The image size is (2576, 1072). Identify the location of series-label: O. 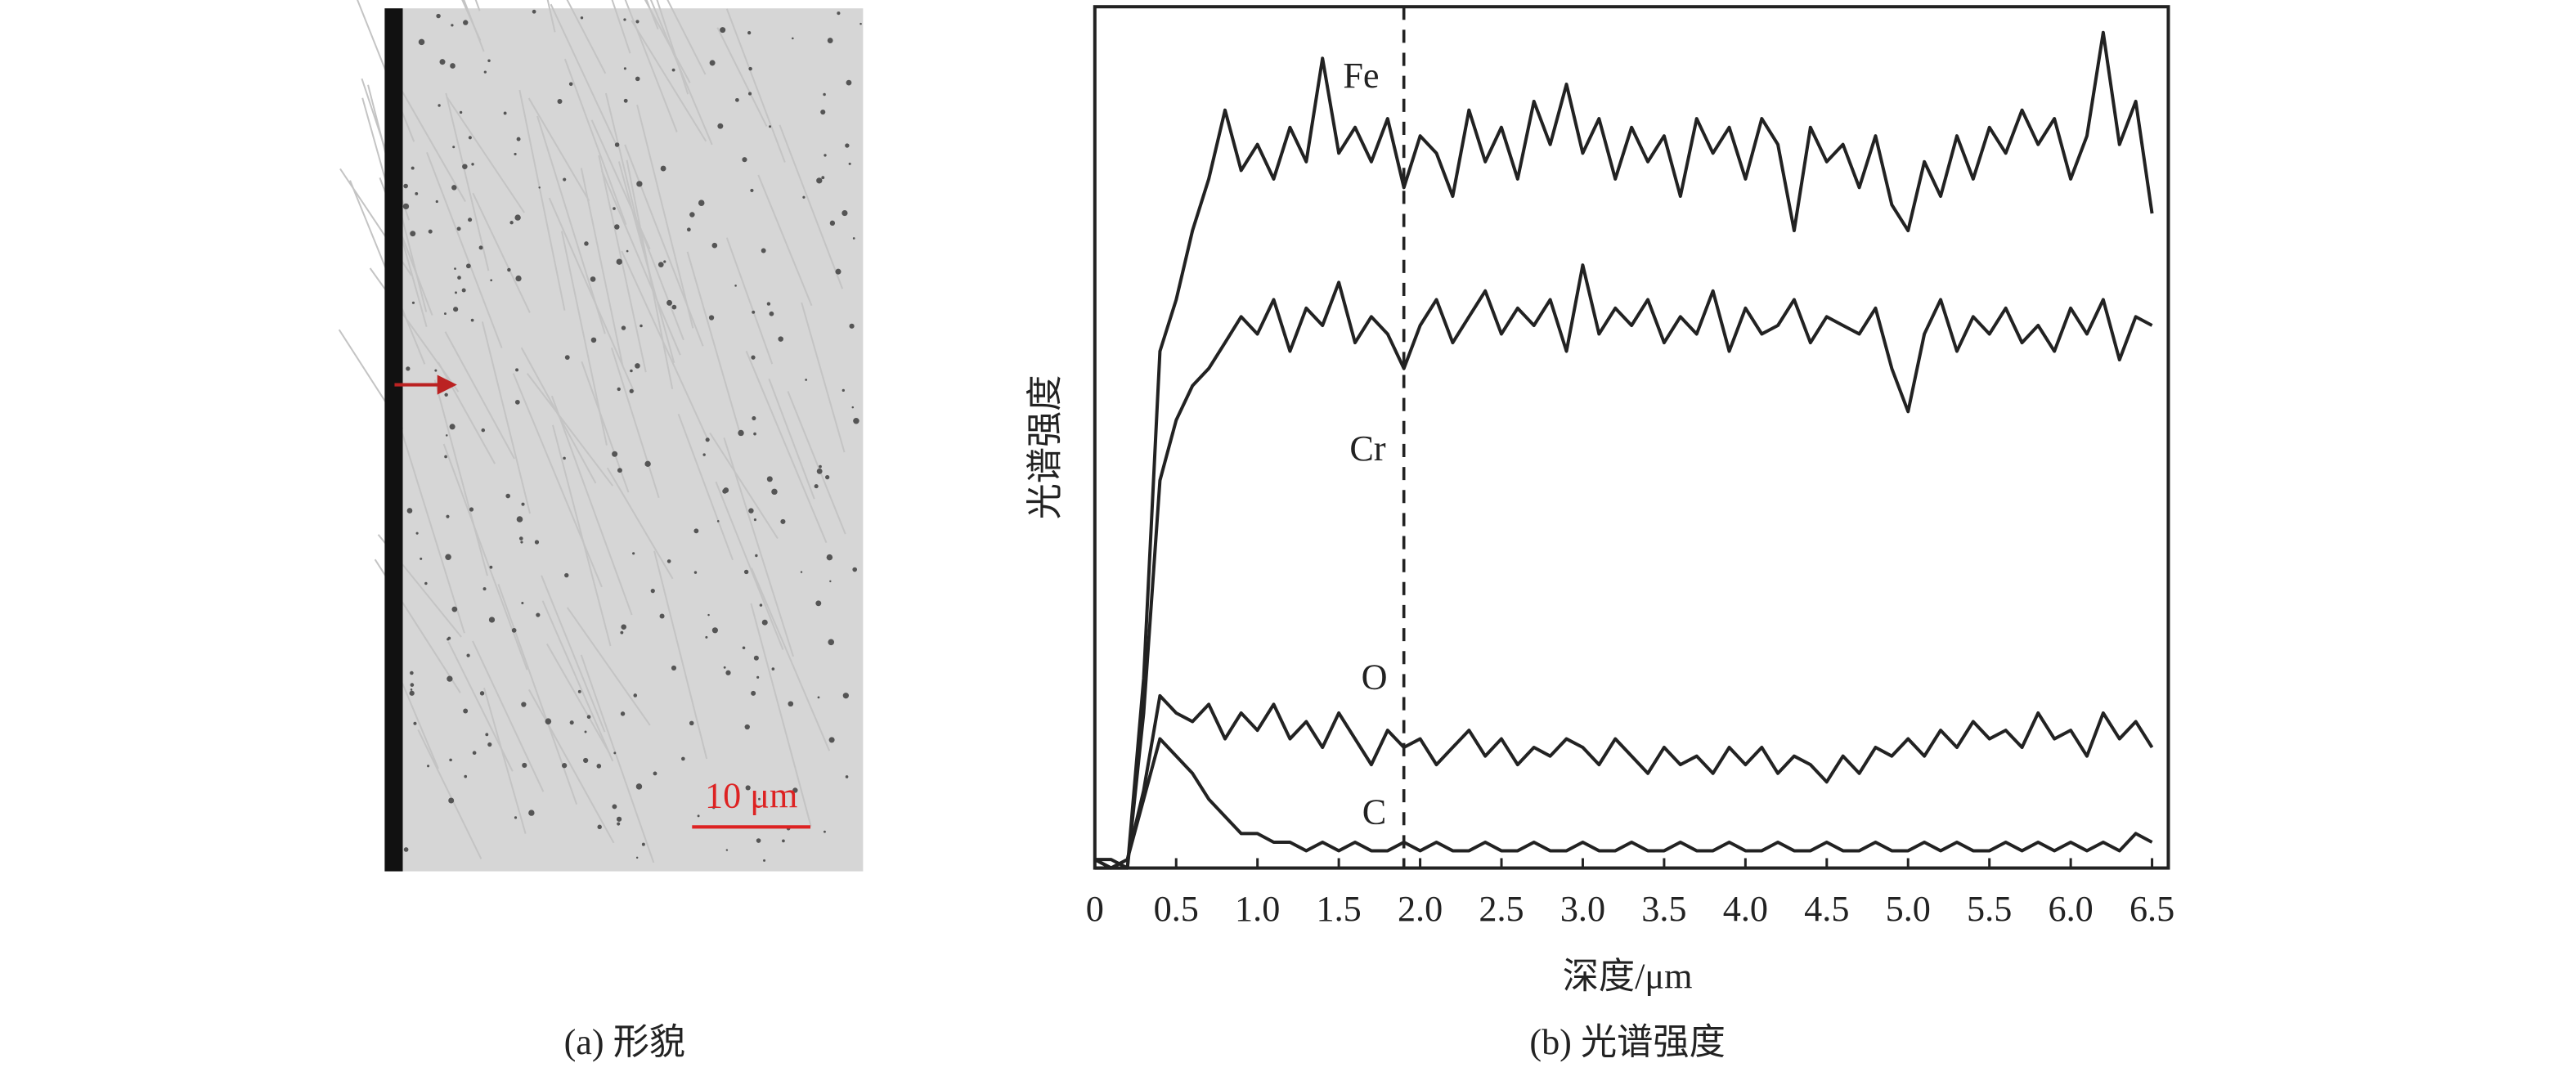
(1375, 677).